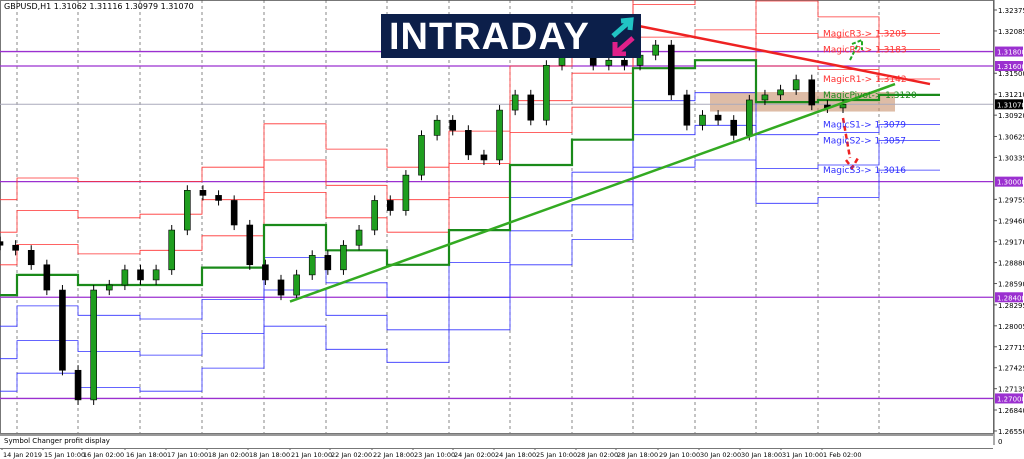 This screenshot has width=1024, height=459. Describe the element at coordinates (187, 455) in the screenshot. I see `time-tick-label: 17 Jan 10:00` at that location.